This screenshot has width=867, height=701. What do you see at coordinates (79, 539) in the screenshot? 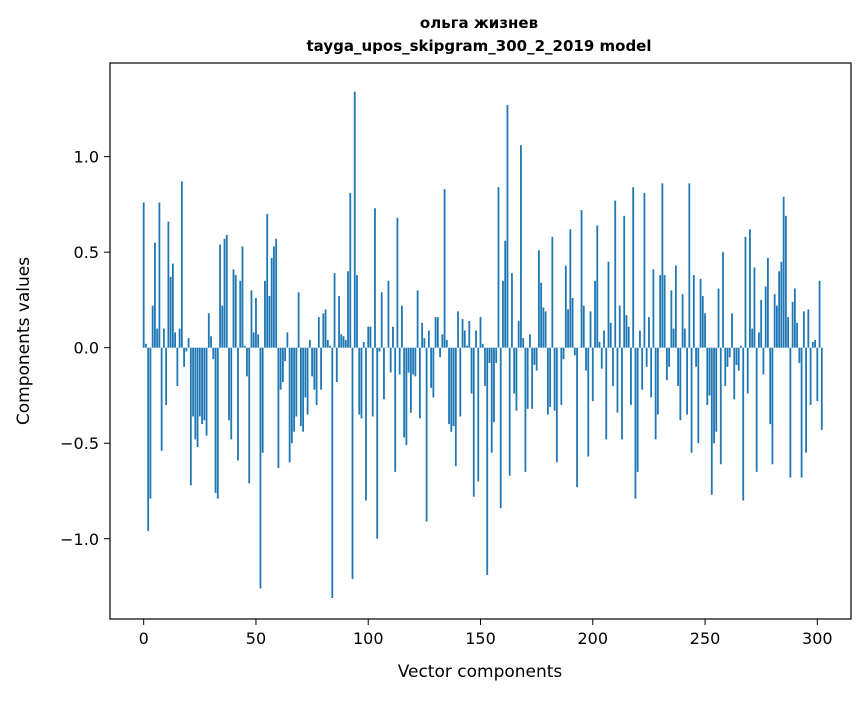
I see `y-tick-label: −1.0` at bounding box center [79, 539].